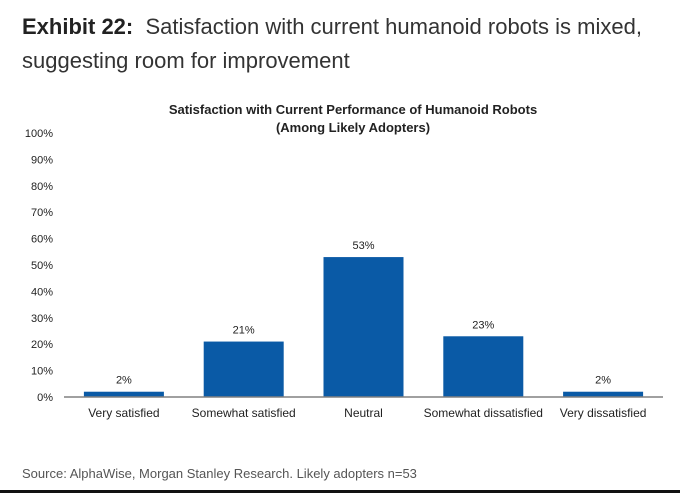 The height and width of the screenshot is (493, 680). Describe the element at coordinates (42, 319) in the screenshot. I see `y-tick-label: 30%` at that location.